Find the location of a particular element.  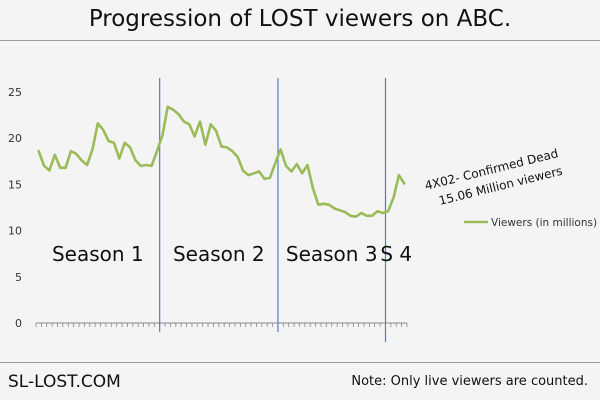

footer-divider is located at coordinates (300, 362).